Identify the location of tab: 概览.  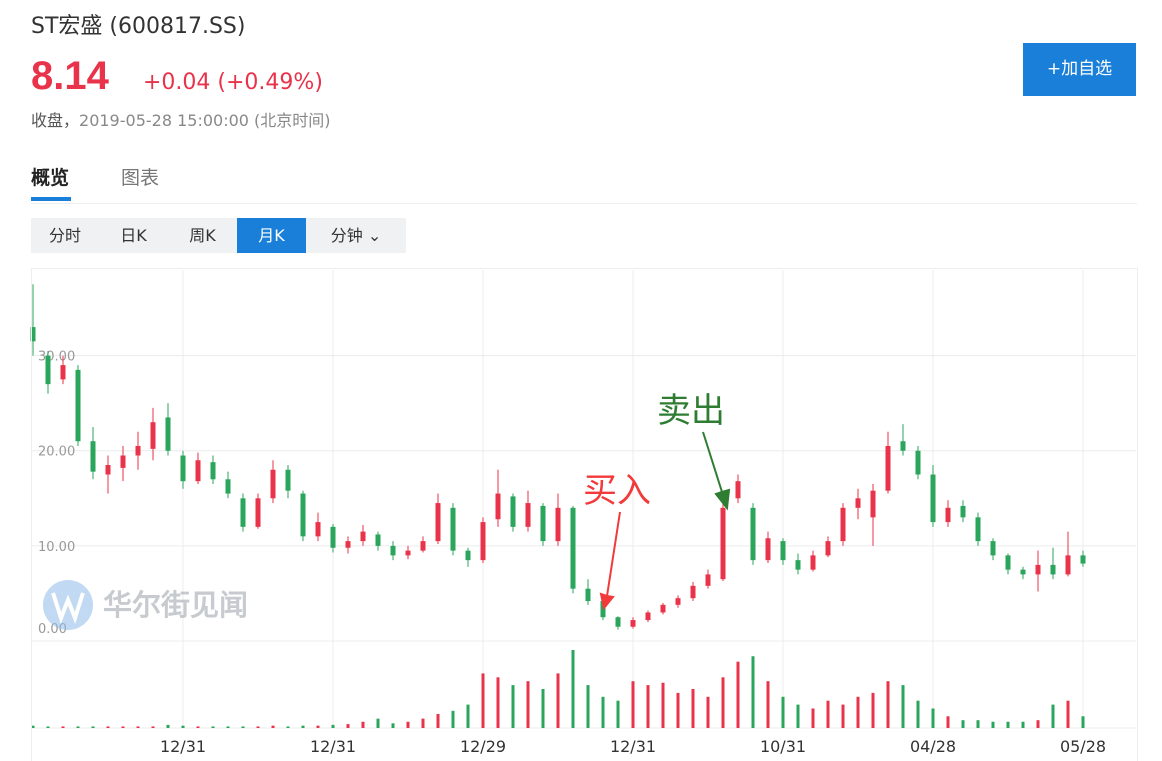
(50, 178).